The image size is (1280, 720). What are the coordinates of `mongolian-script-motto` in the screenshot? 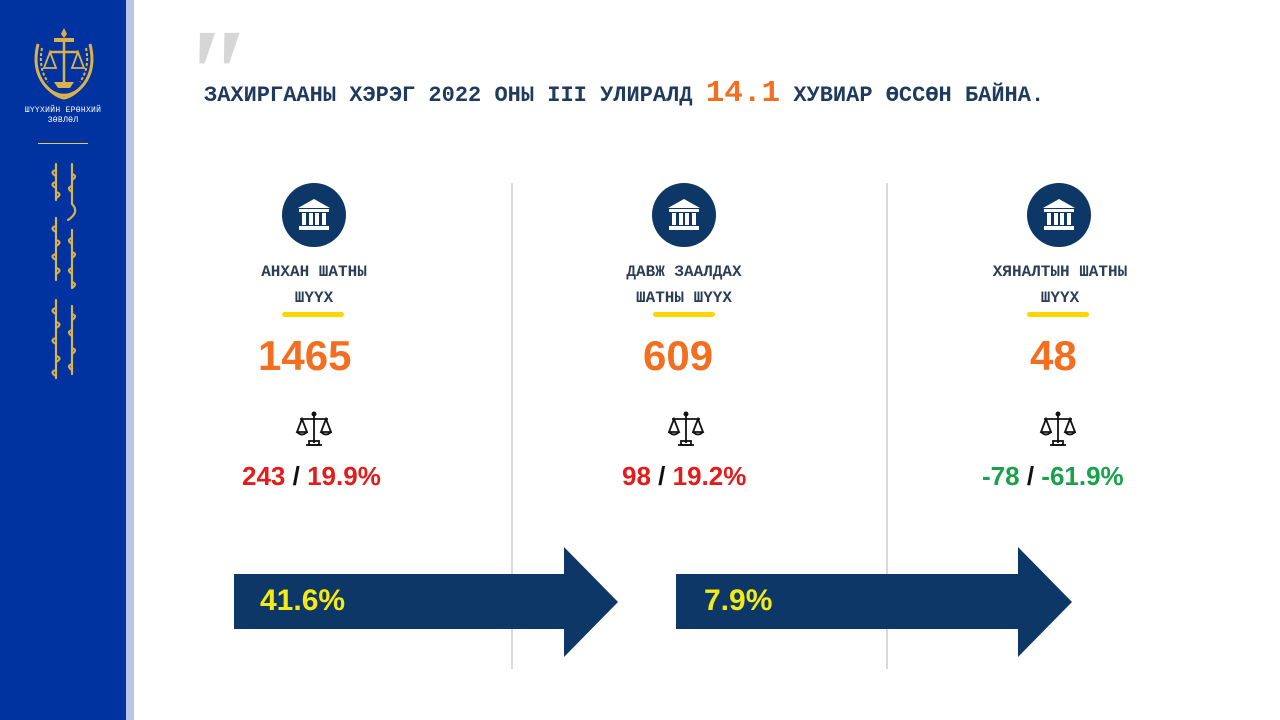 It's located at (64, 271).